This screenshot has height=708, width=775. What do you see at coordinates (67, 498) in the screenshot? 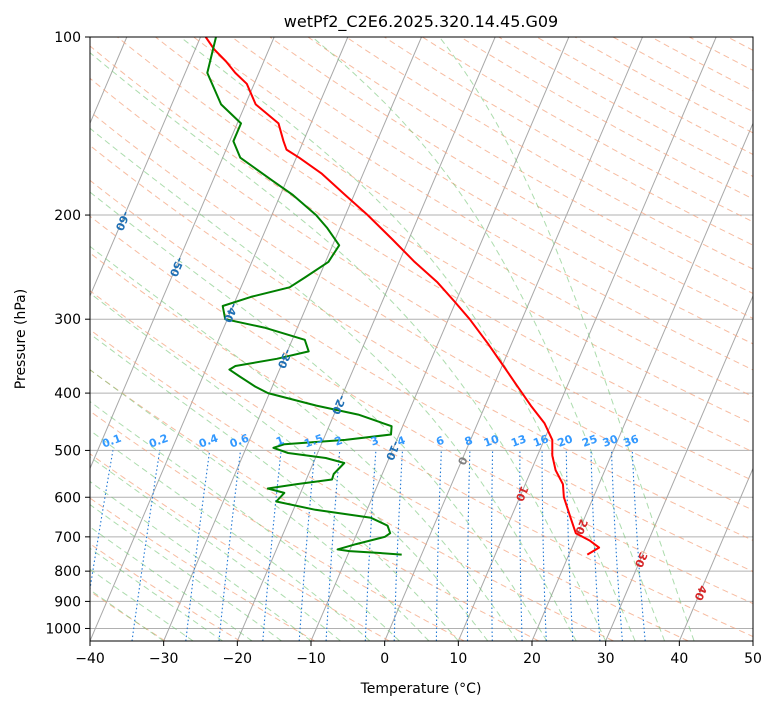
I see `y-tick-label: 600` at bounding box center [67, 498].